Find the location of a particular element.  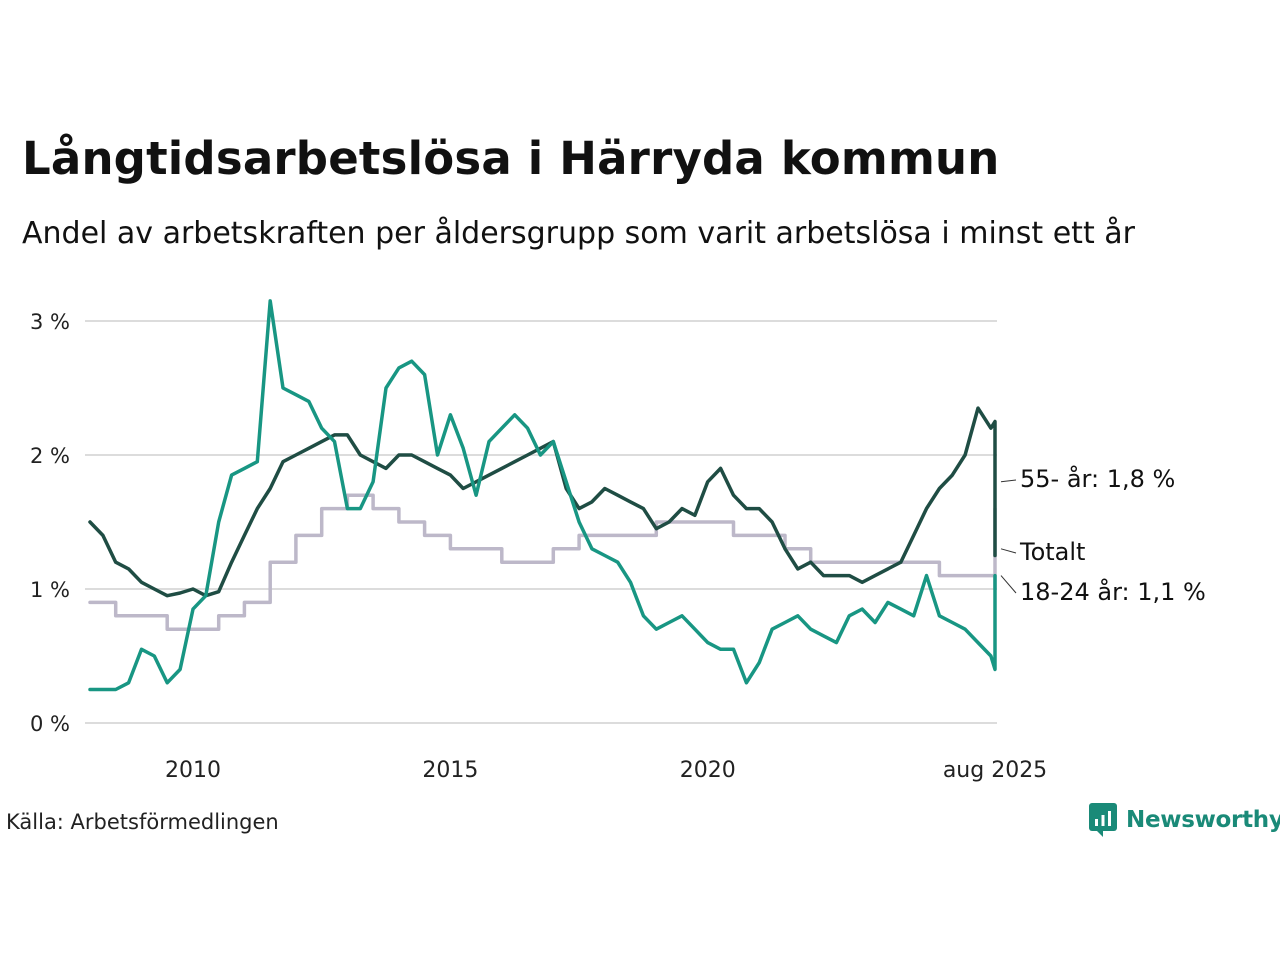

newsworthy-logo: Newsworthy is located at coordinates (1184, 820).